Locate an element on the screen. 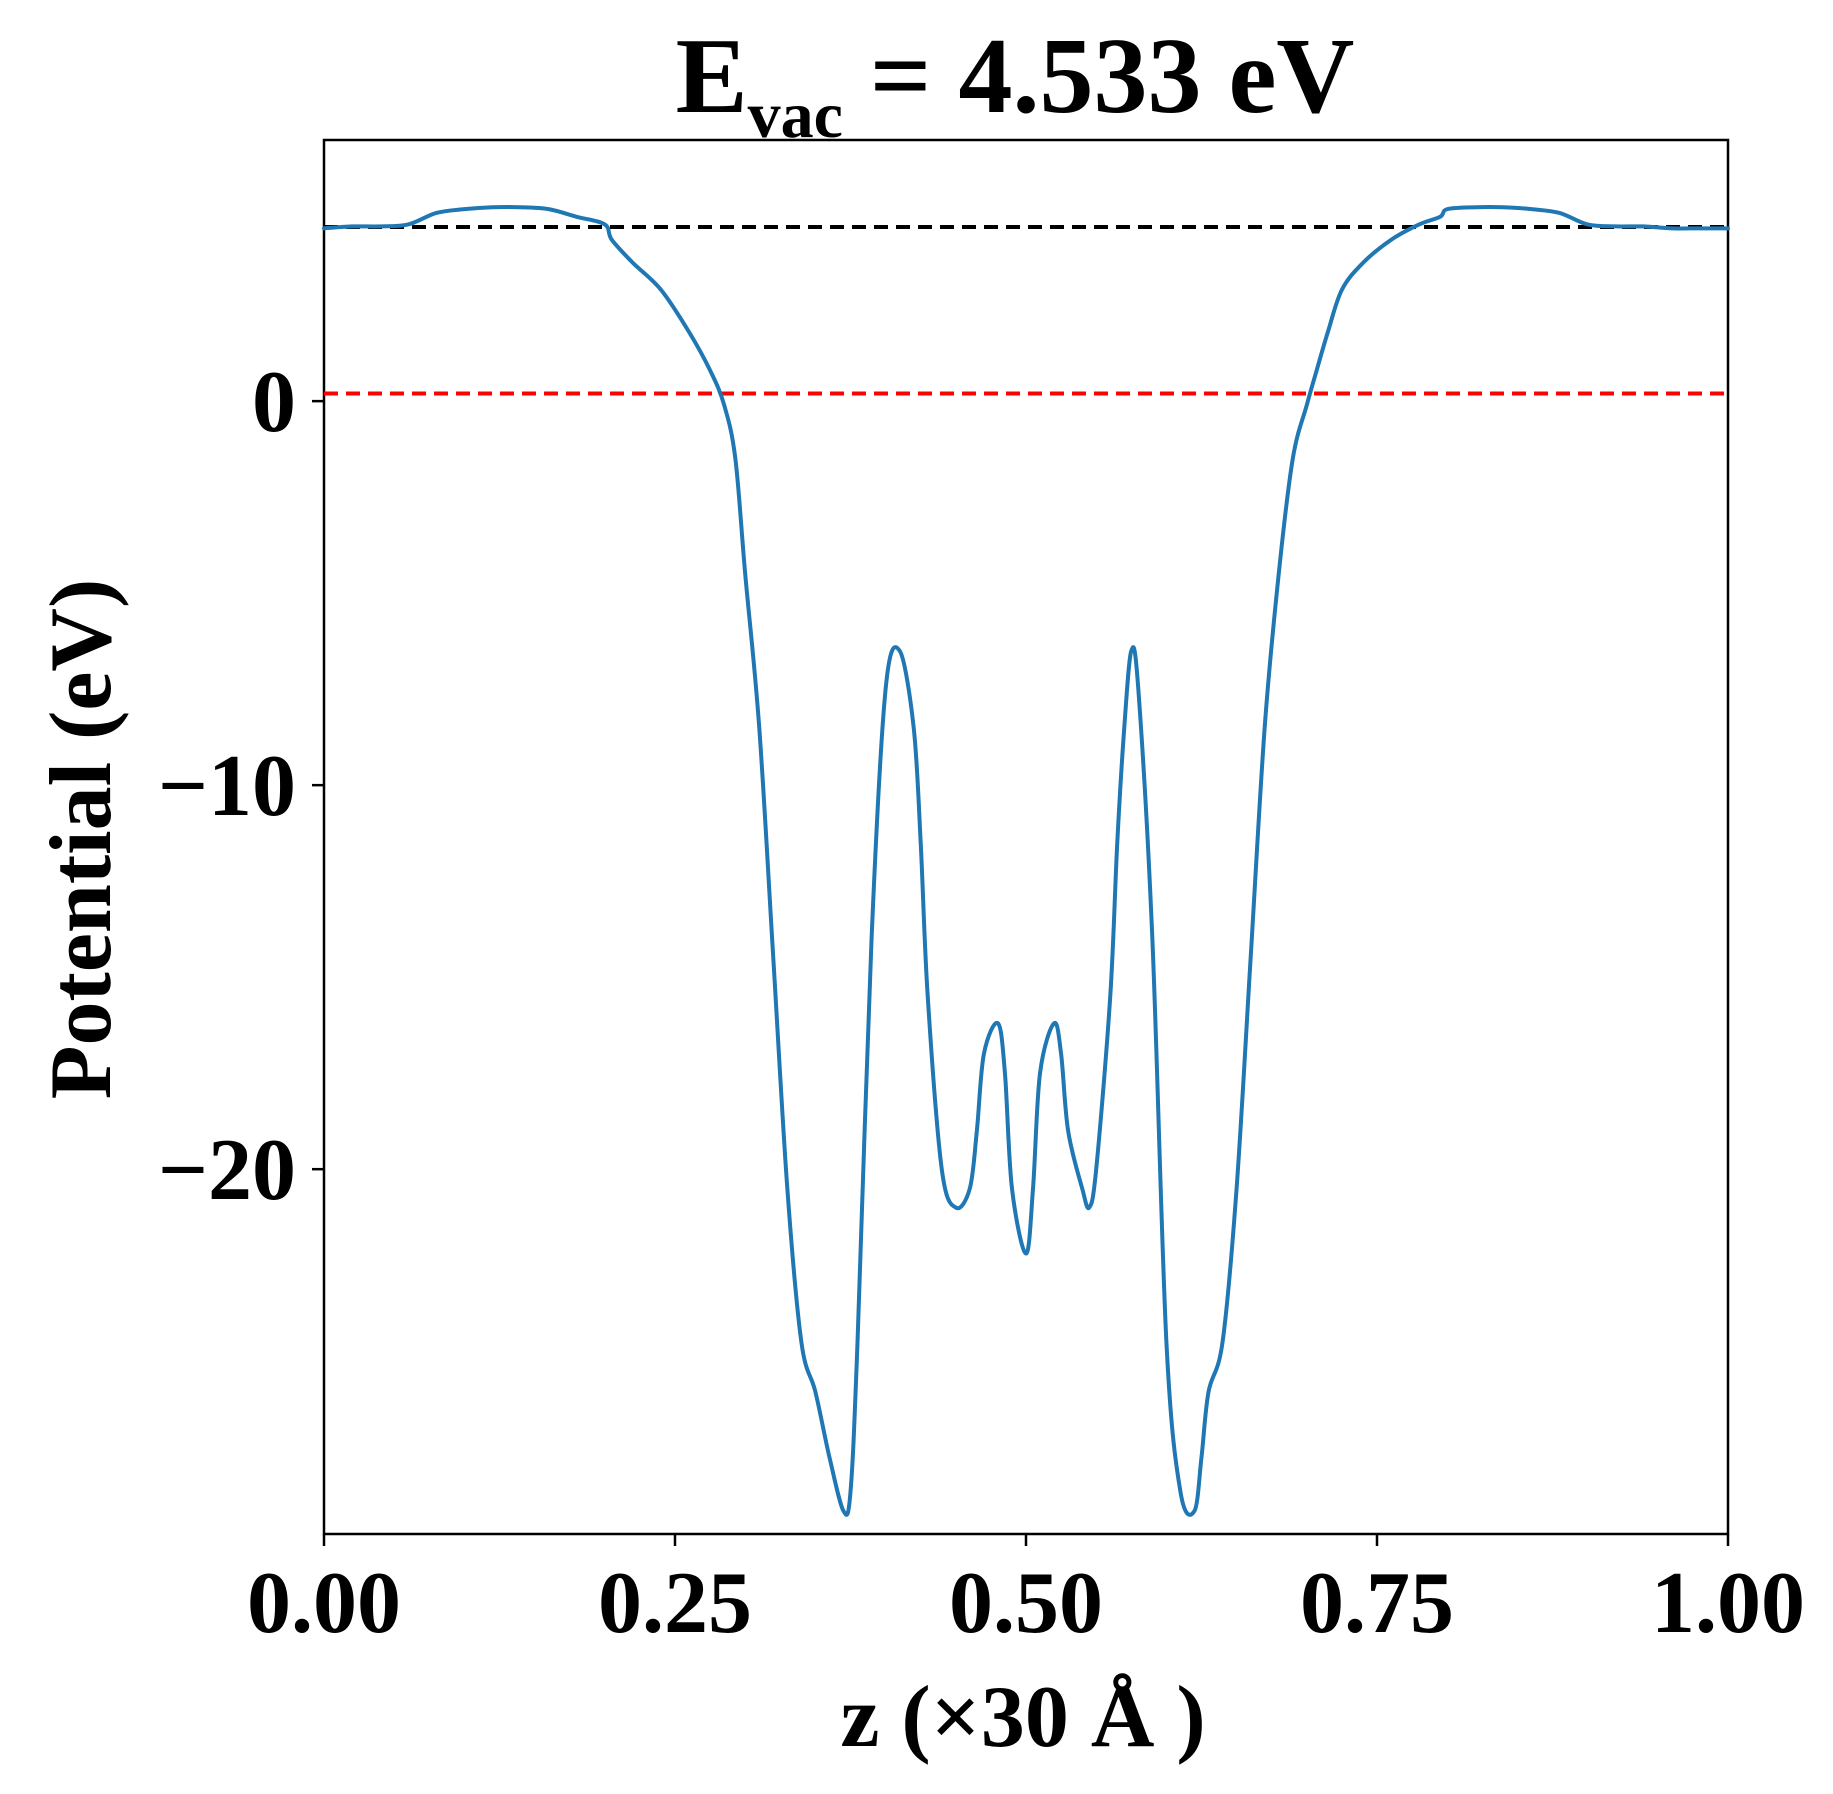 The height and width of the screenshot is (1794, 1833). chart-title-rest: = 4.533 eV is located at coordinates (1098, 76).